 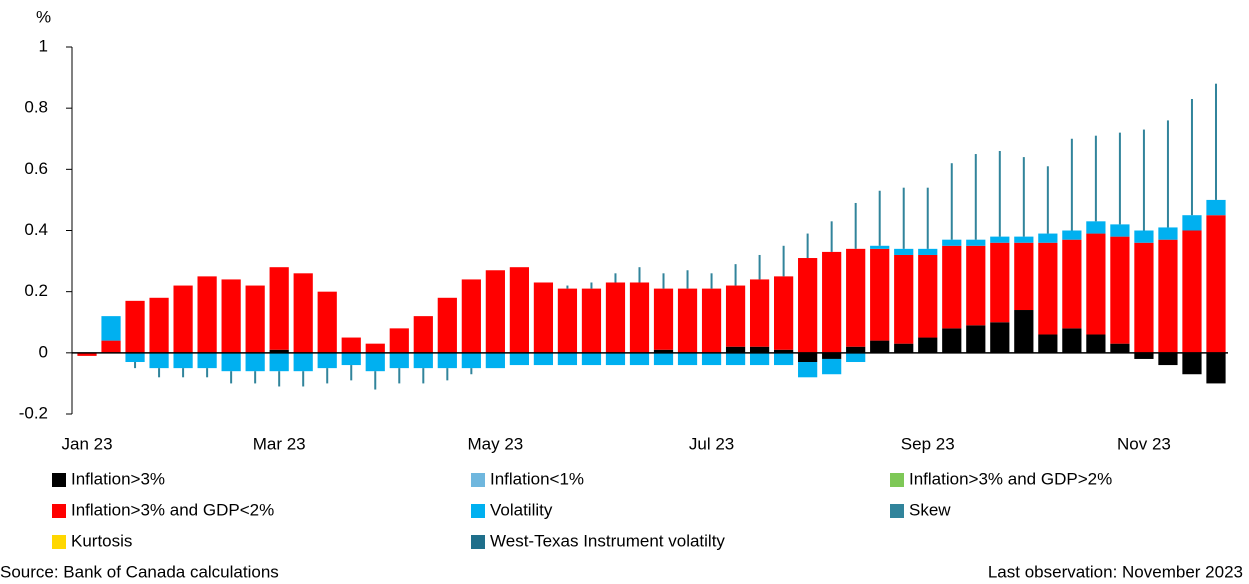 I want to click on legend-label: Volatility, so click(x=521, y=509).